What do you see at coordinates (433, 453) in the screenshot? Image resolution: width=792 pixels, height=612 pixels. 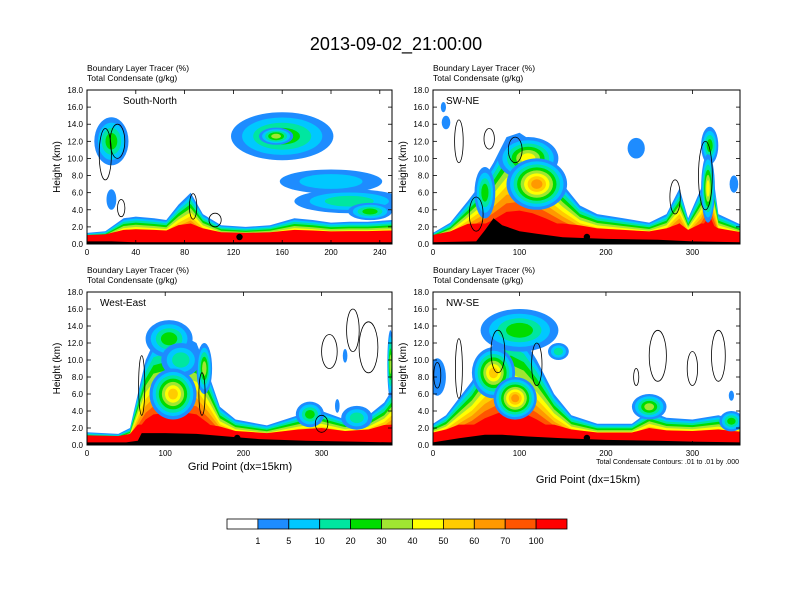 I see `x-tick-label: 0` at bounding box center [433, 453].